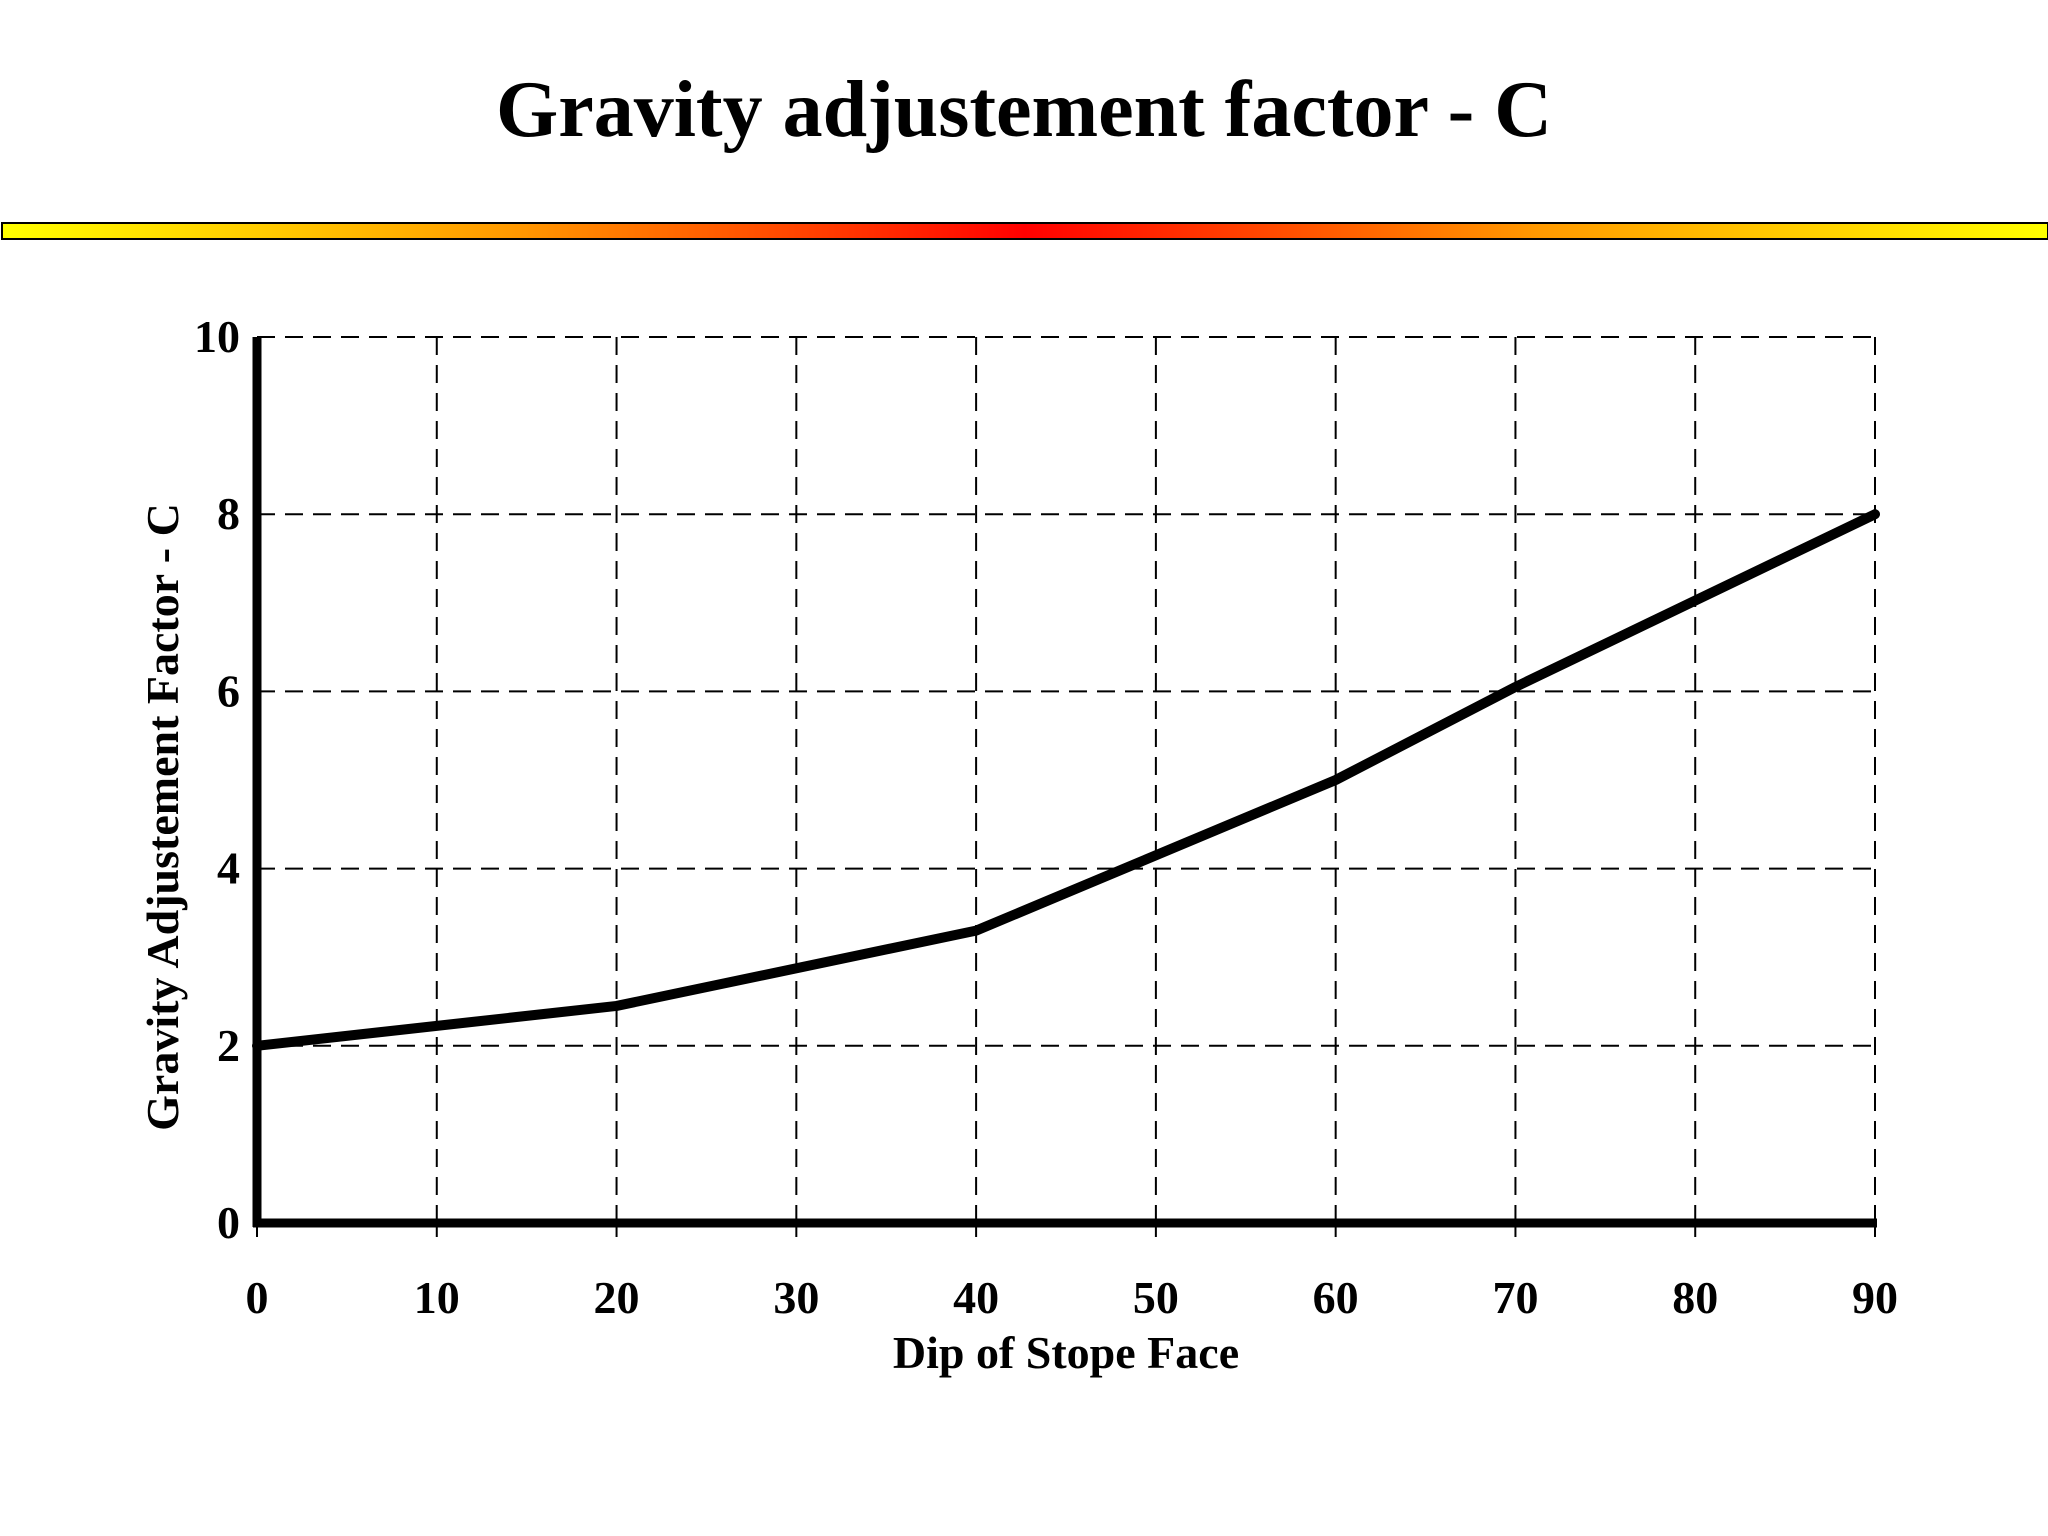  What do you see at coordinates (162, 817) in the screenshot?
I see `y-axis-label: Gravity Adjustement Factor - C` at bounding box center [162, 817].